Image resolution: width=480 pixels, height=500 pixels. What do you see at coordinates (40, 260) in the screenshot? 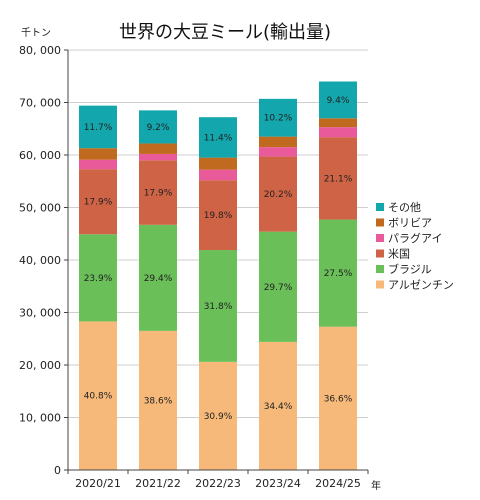
I see `y-tick-label: 40, 000` at bounding box center [40, 260].